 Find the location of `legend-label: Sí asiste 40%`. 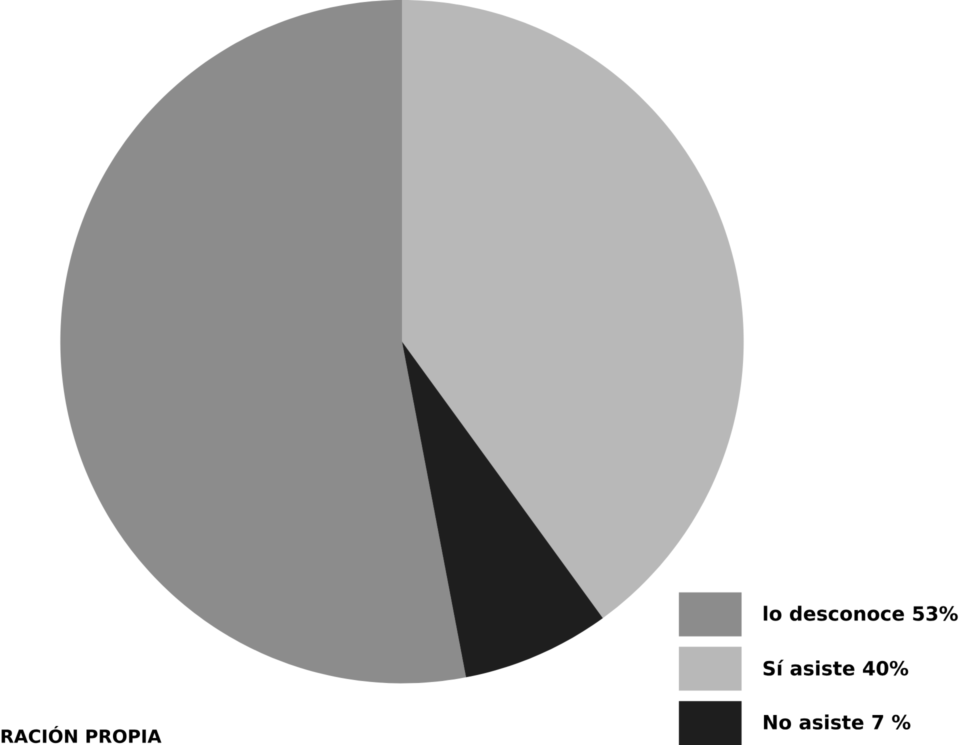

legend-label: Sí asiste 40% is located at coordinates (836, 668).